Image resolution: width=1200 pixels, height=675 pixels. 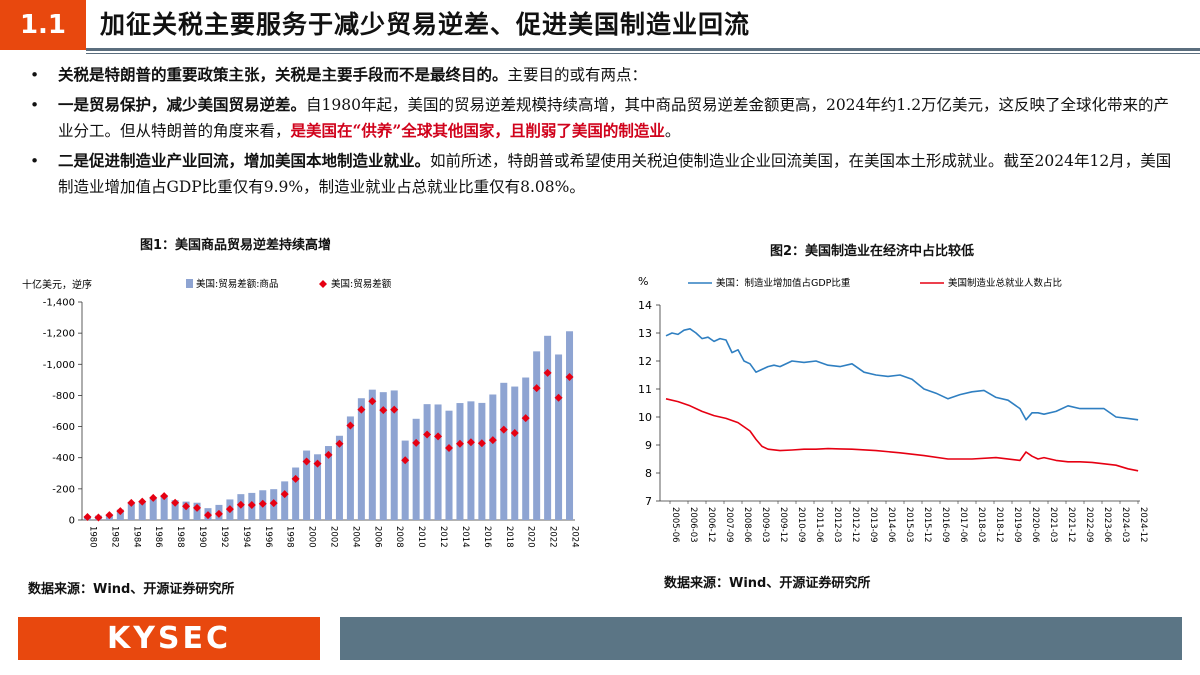 I want to click on bullet-1-text: 主要目的或有两点：, so click(x=577, y=75).